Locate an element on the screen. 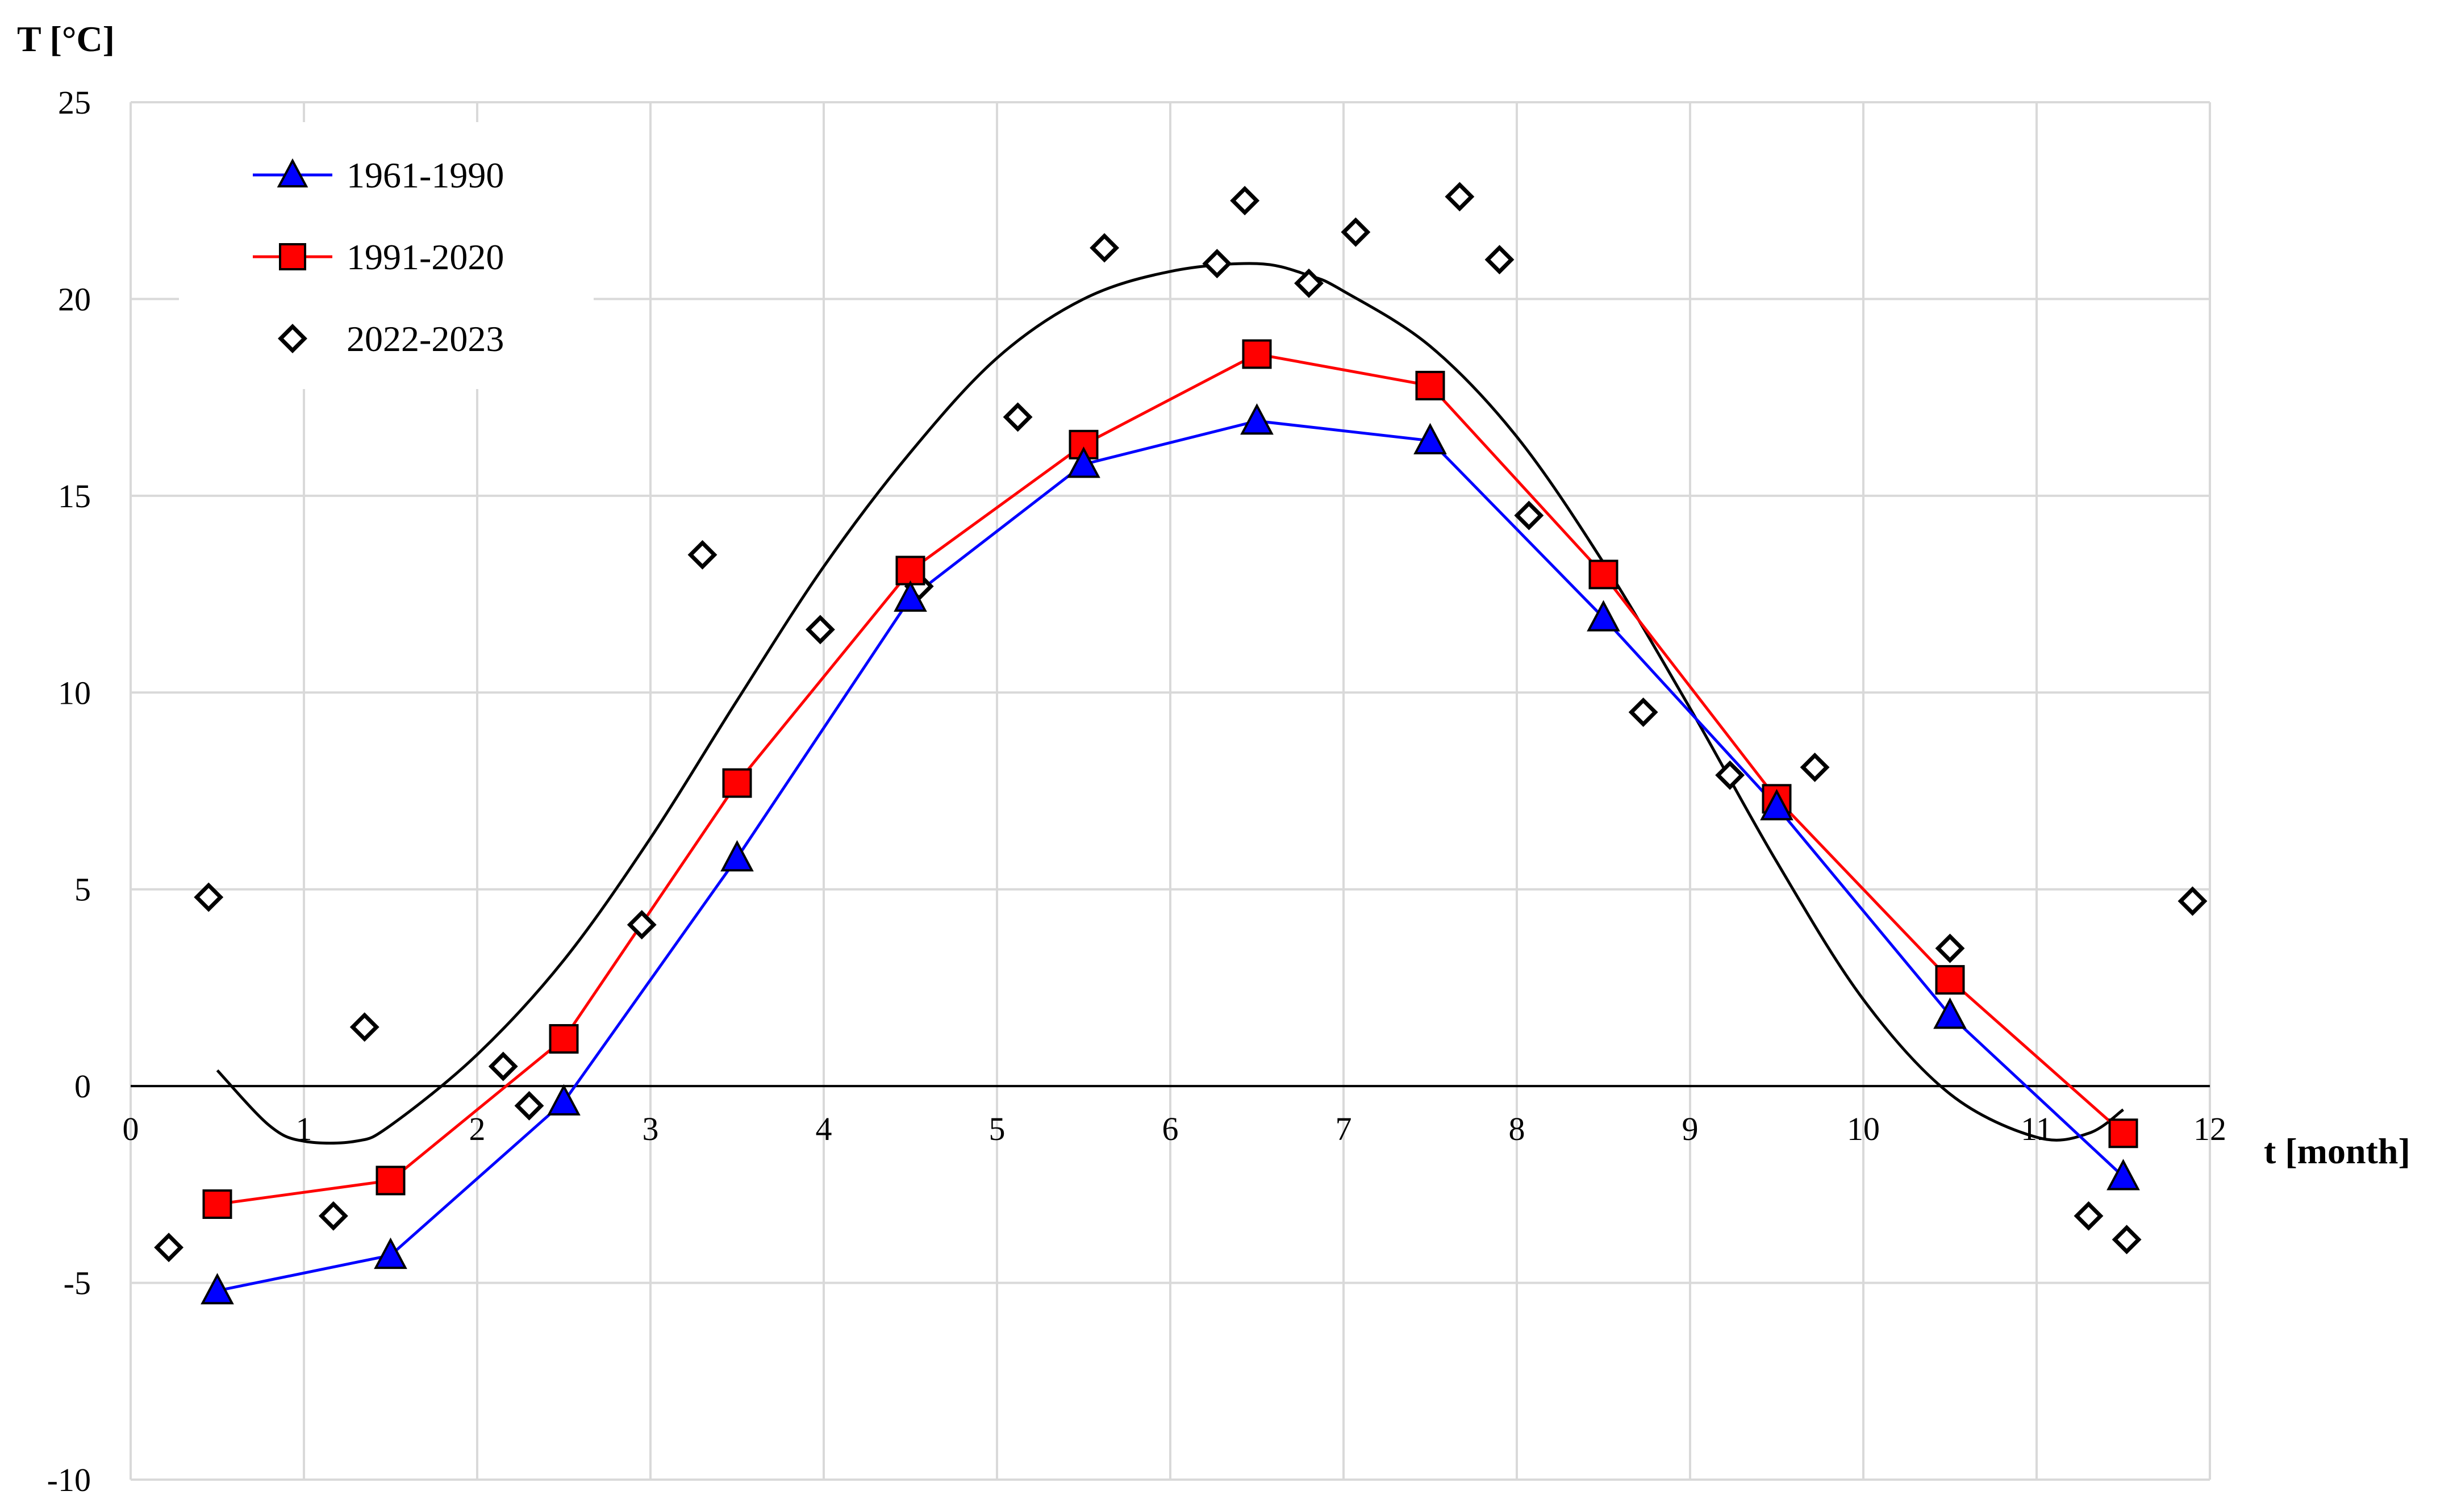 The image size is (2457, 1512). y-tick-labels: -10 -5 0 5 10 15 20 25 is located at coordinates (69, 791).